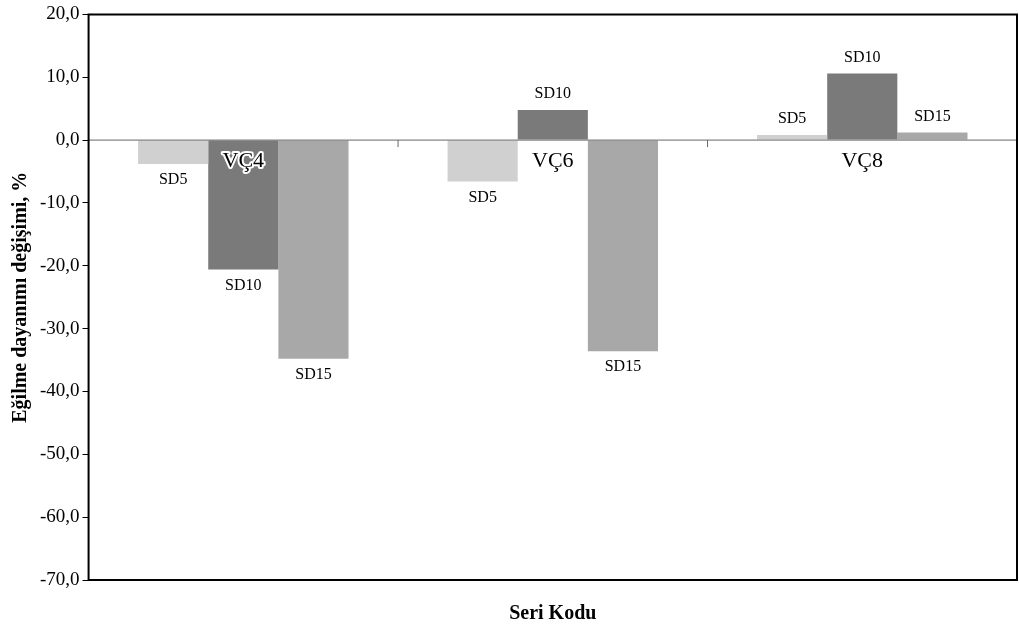 The image size is (1019, 638). What do you see at coordinates (63, 13) in the screenshot?
I see `y-tick-label: 20,0` at bounding box center [63, 13].